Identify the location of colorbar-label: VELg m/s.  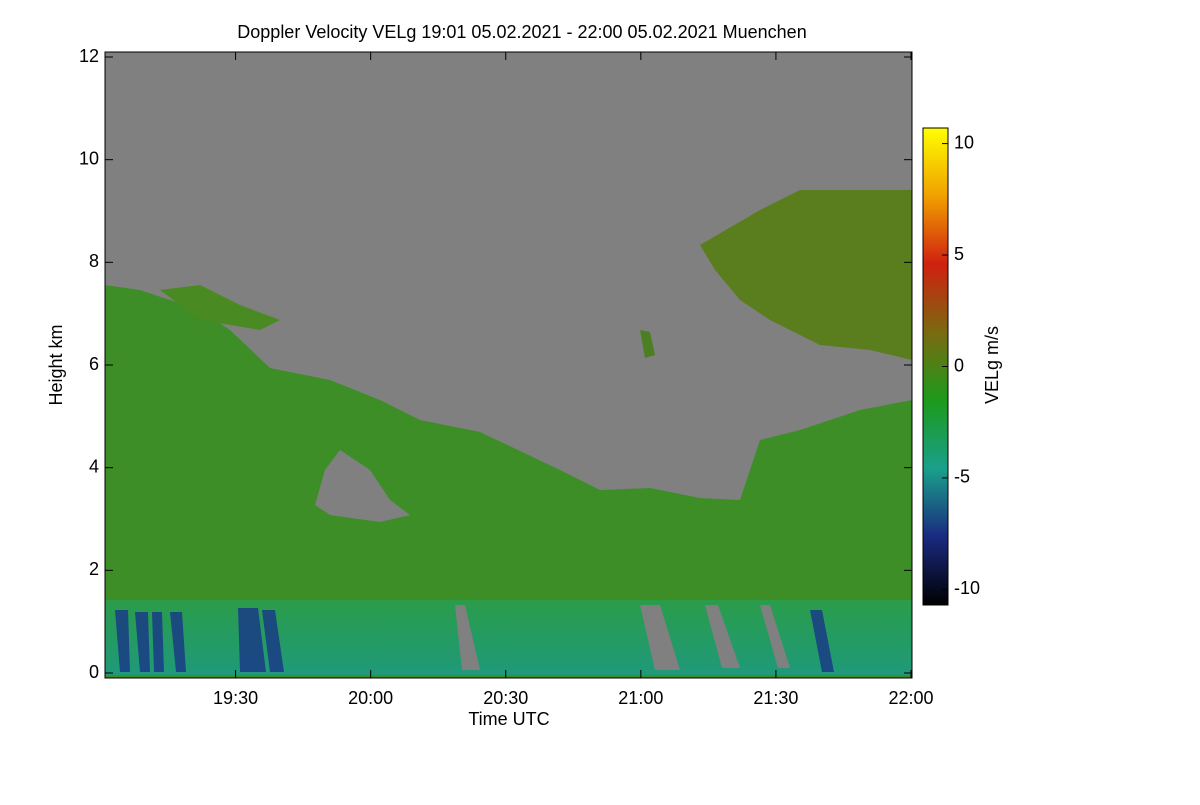
(992, 365).